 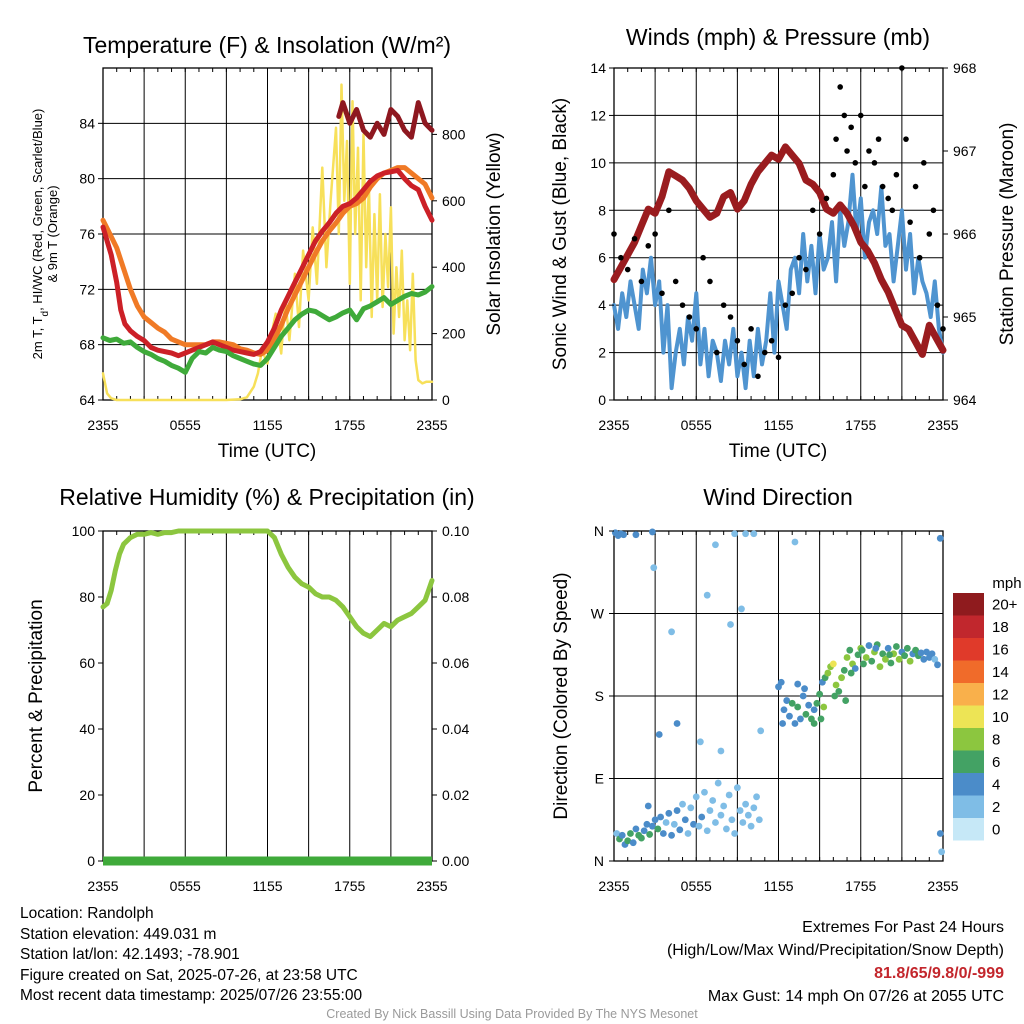 What do you see at coordinates (965, 400) in the screenshot?
I see `y2-tick-label: 964` at bounding box center [965, 400].